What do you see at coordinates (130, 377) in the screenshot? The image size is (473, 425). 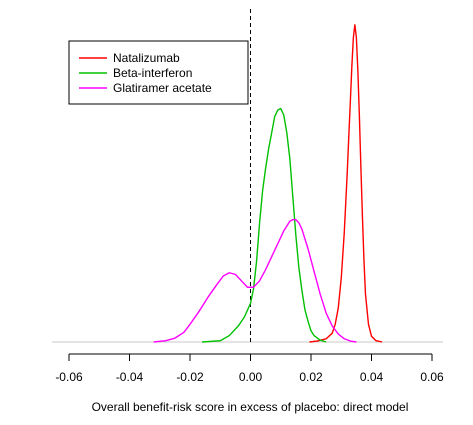 I see `x-tick-label: -0.04` at bounding box center [130, 377].